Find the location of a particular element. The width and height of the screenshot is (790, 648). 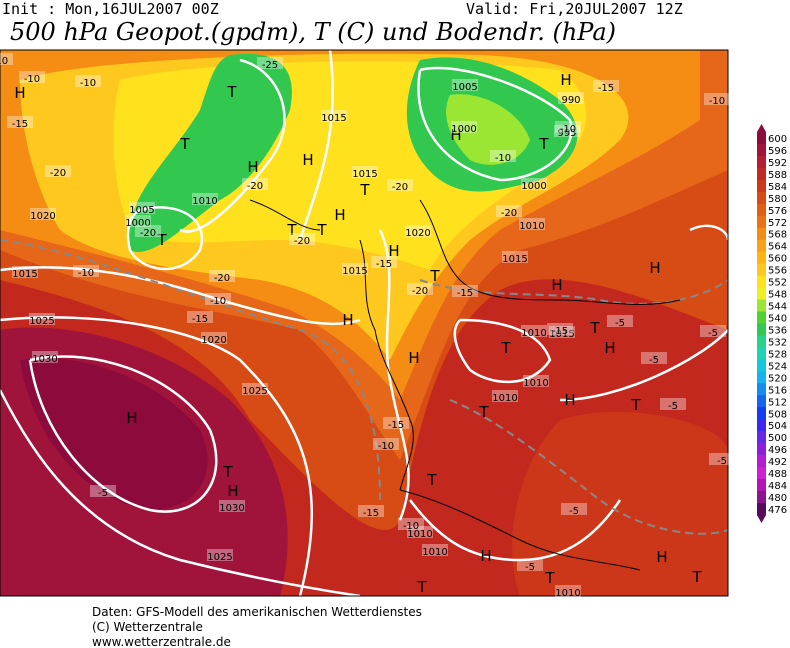

colorbar-label: 596 is located at coordinates (777, 151).